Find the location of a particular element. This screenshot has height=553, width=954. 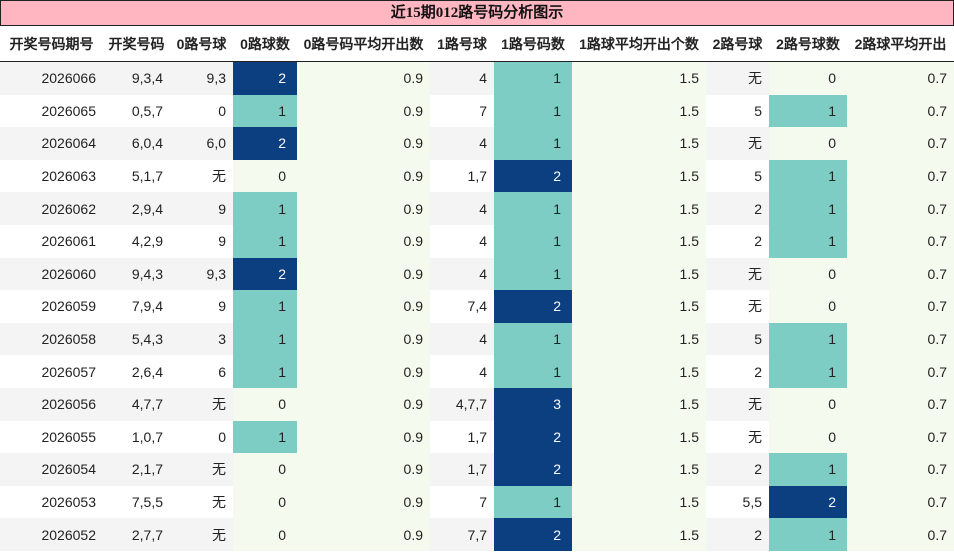

chart-title: 近15期012路号码分析图示 is located at coordinates (477, 13).